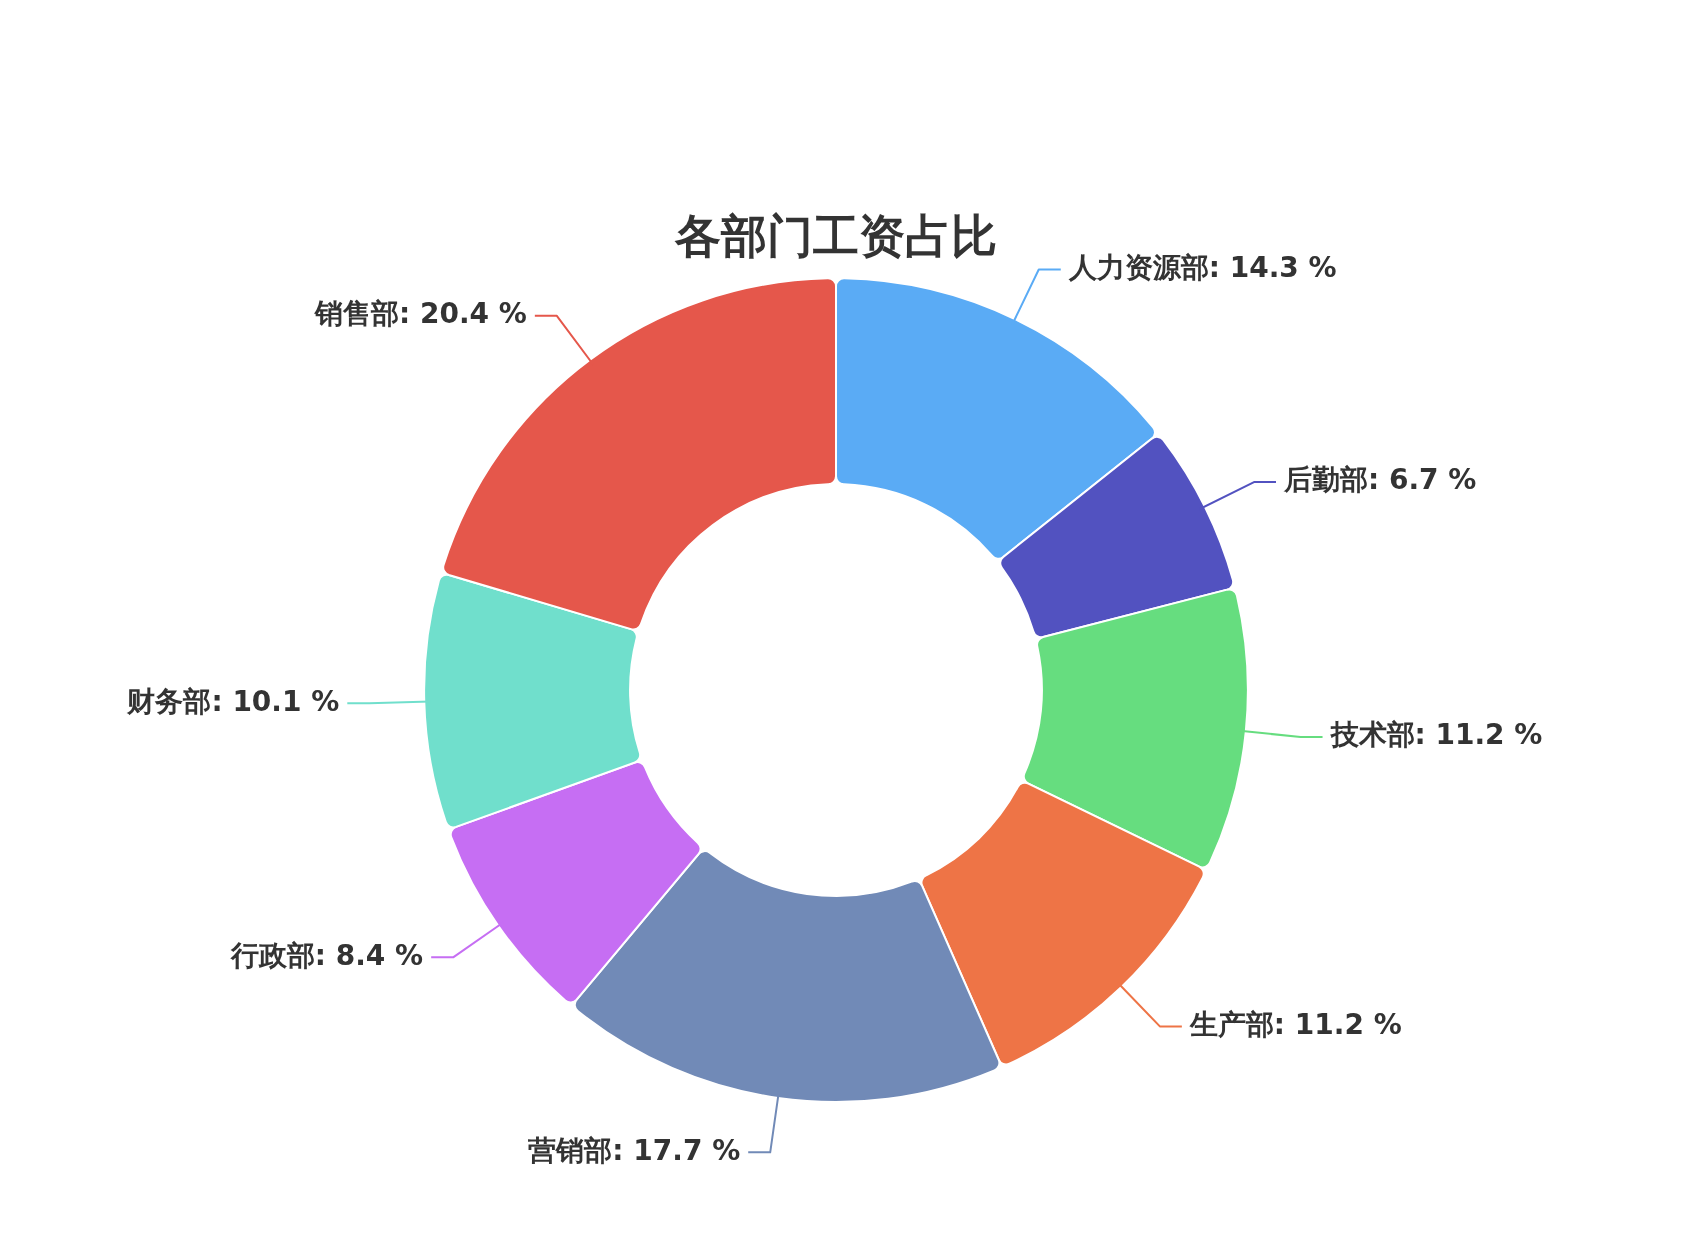  Describe the element at coordinates (233, 701) in the screenshot. I see `slice-label: 财务部: 10.1 %` at that location.